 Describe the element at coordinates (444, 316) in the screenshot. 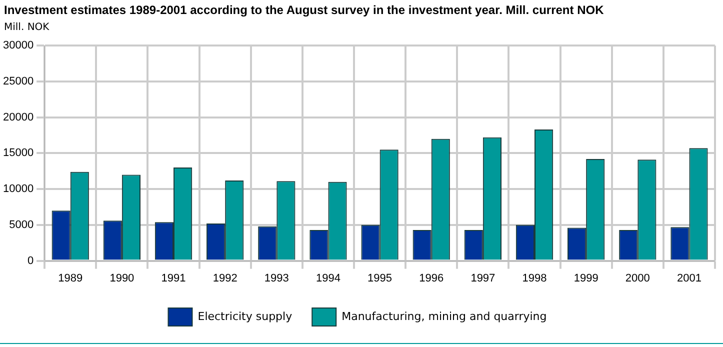

I see `legend-label: Manufacturing, mining and quarrying` at that location.